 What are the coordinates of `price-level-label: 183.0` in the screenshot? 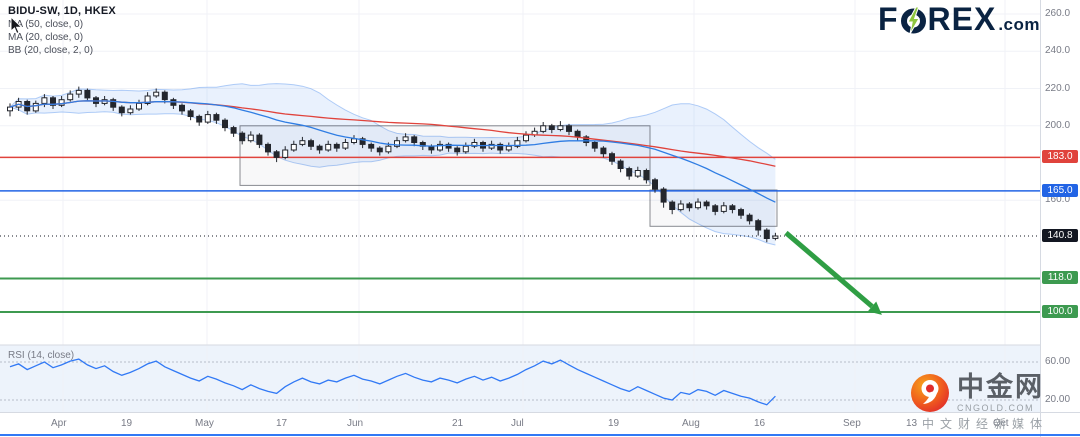 It's located at (1060, 156).